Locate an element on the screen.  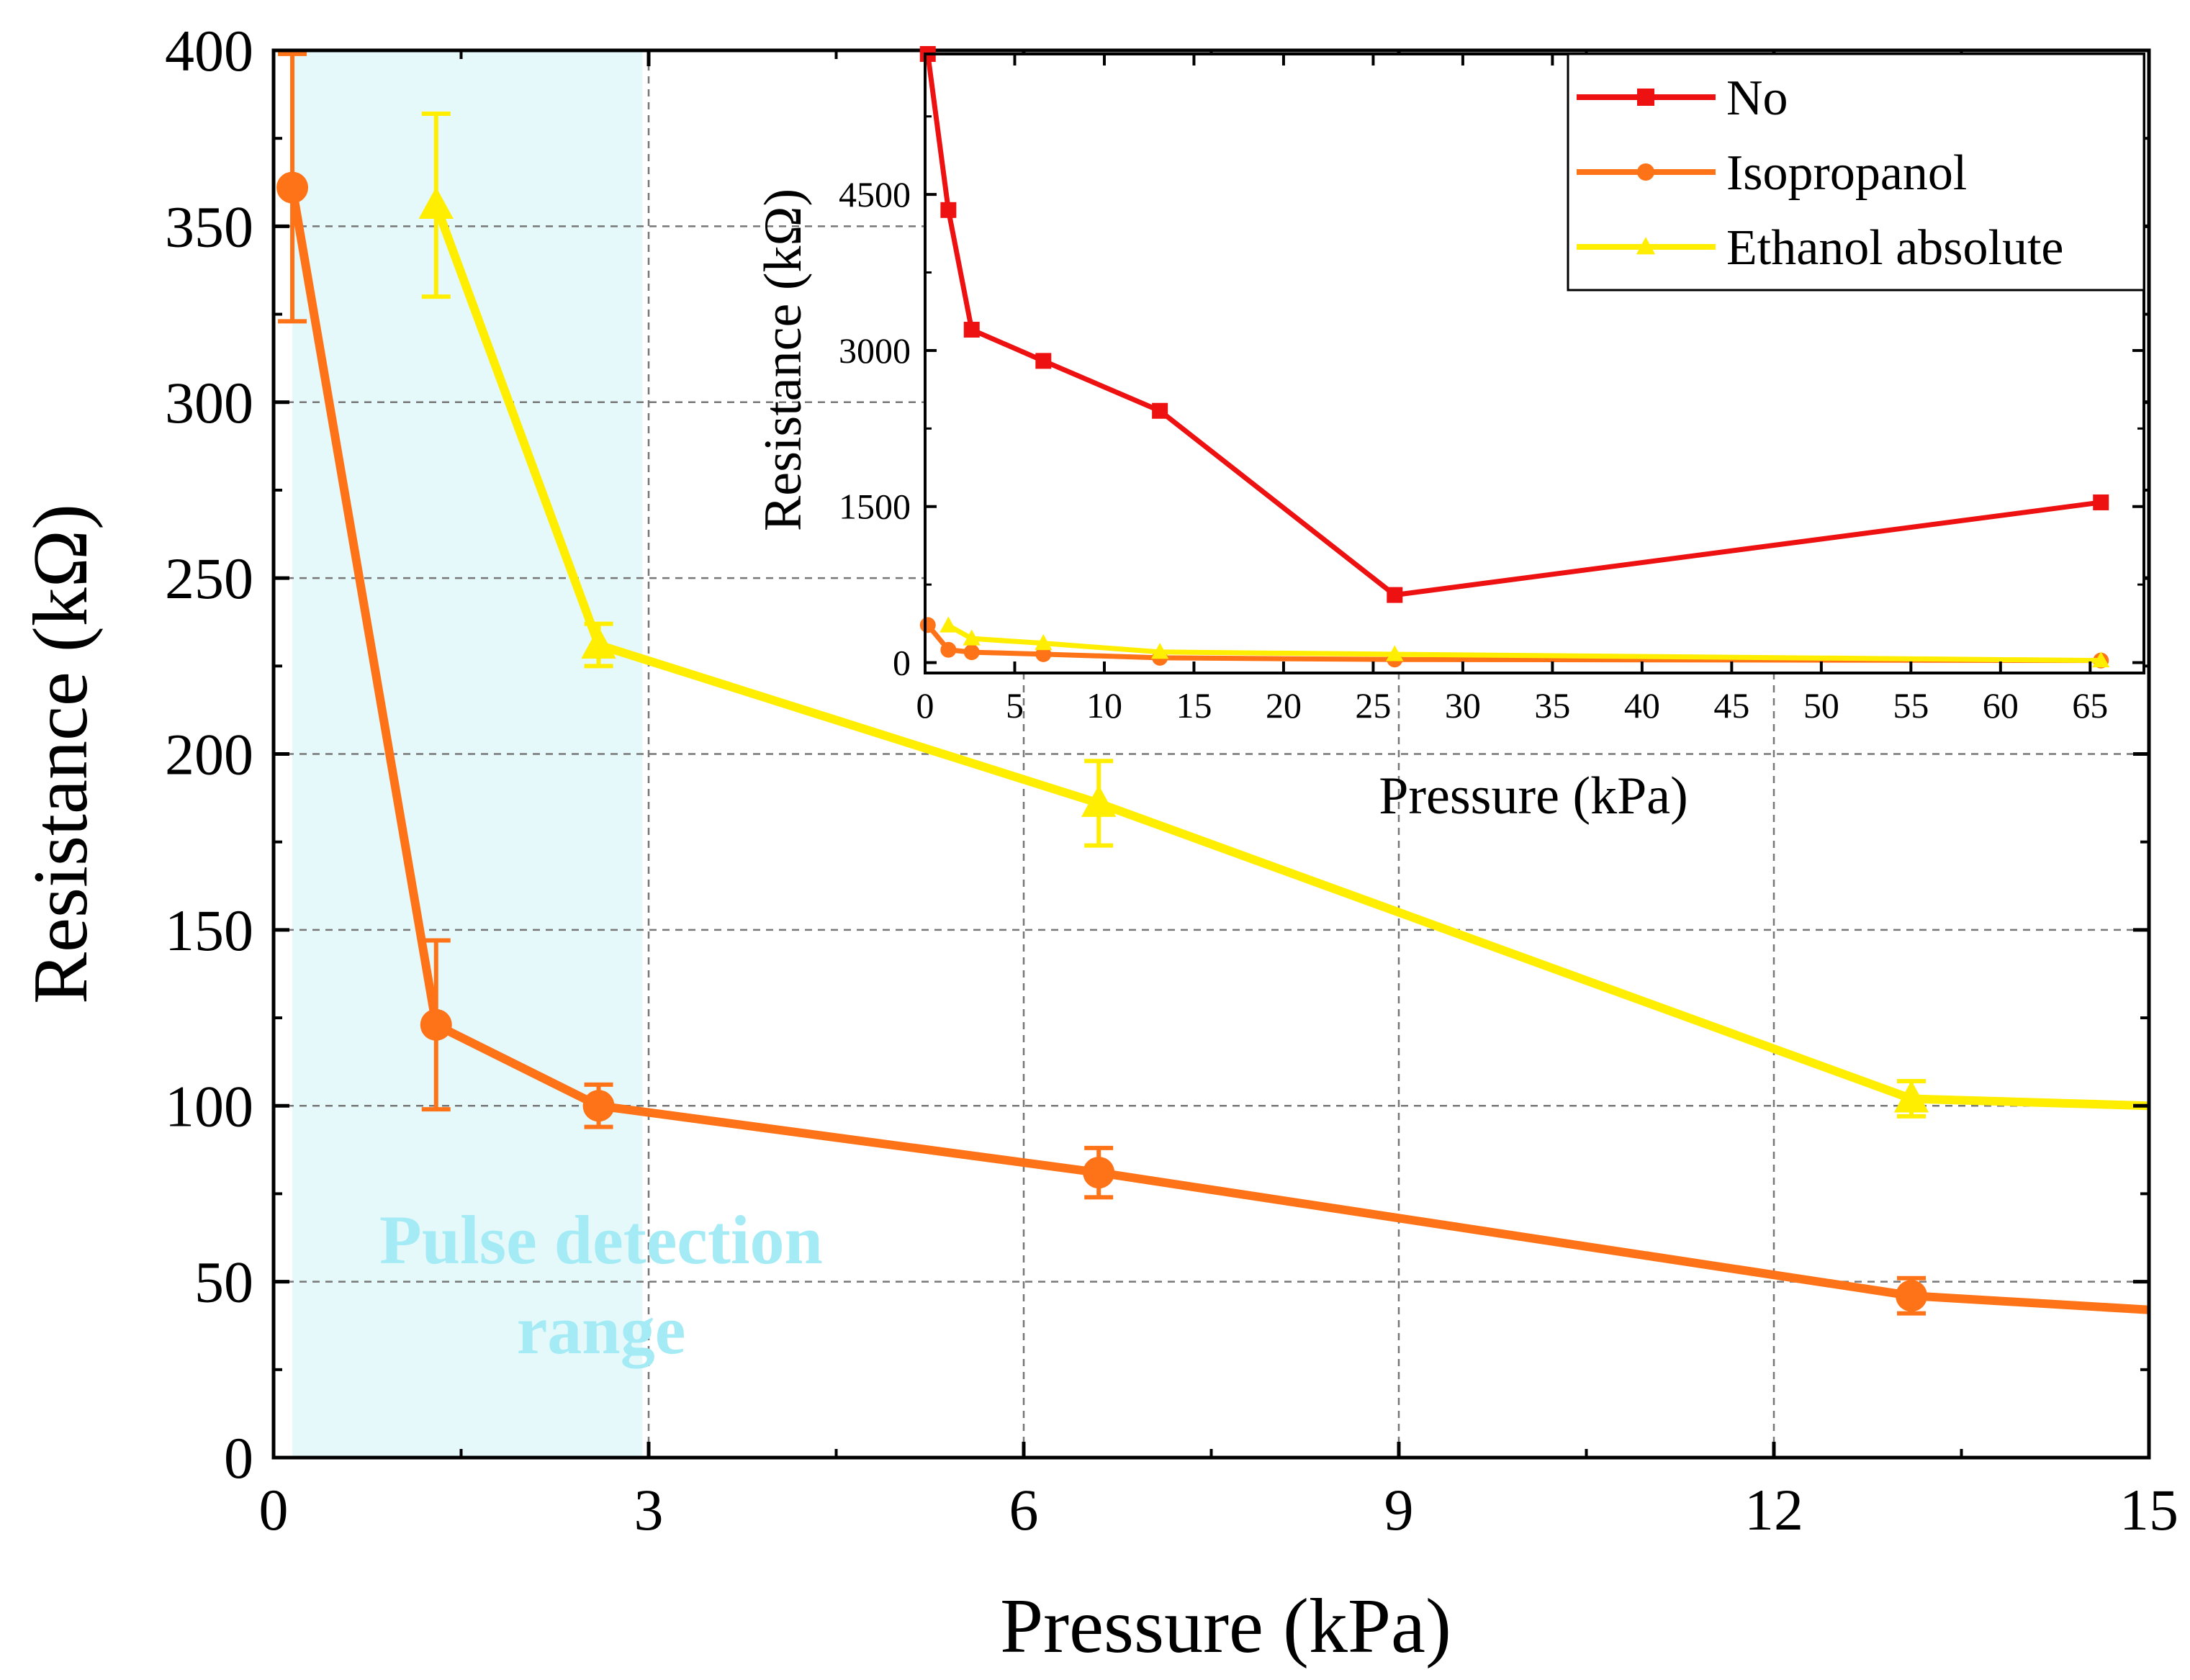
inset-y-tick-label: 4500 is located at coordinates (875, 194).